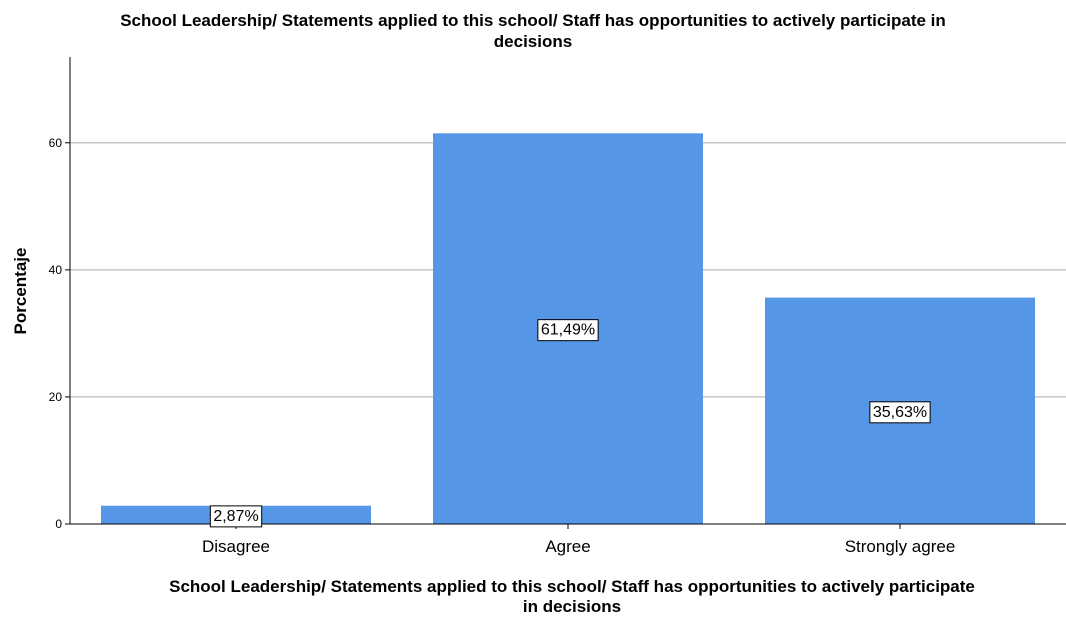 The image size is (1066, 619). What do you see at coordinates (900, 546) in the screenshot?
I see `x-tick-label: Strongly agree` at bounding box center [900, 546].